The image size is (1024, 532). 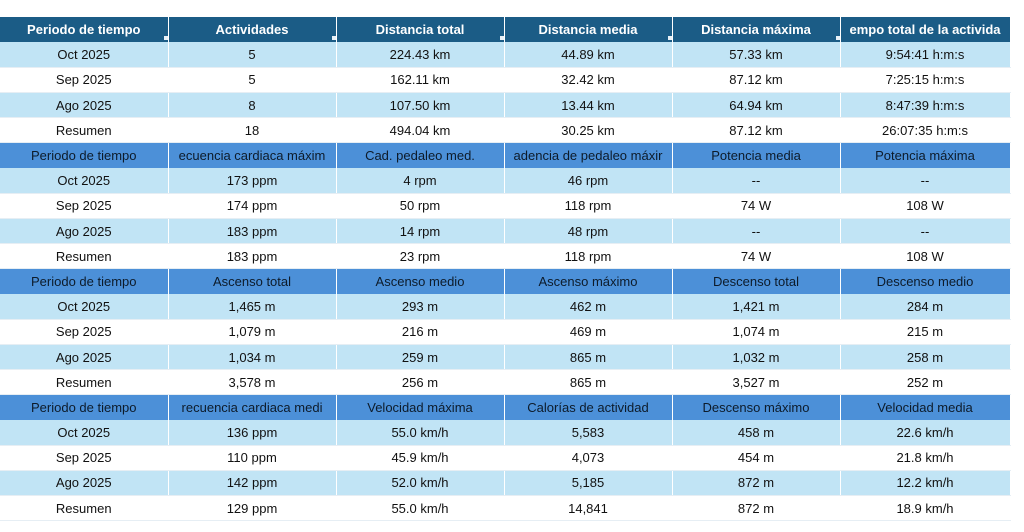 What do you see at coordinates (756, 105) in the screenshot?
I see `value-cell: 64.94 km` at bounding box center [756, 105].